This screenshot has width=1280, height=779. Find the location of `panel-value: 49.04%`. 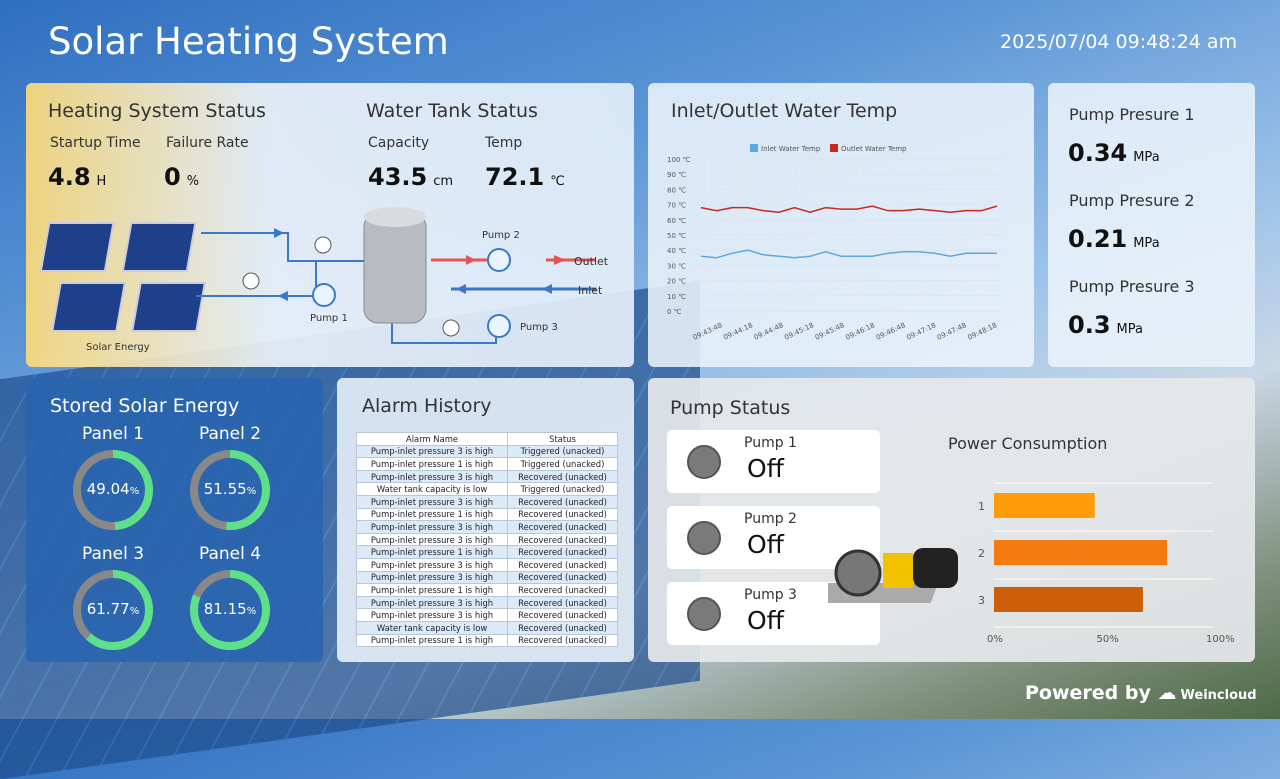

panel-value: 49.04% is located at coordinates (113, 489).